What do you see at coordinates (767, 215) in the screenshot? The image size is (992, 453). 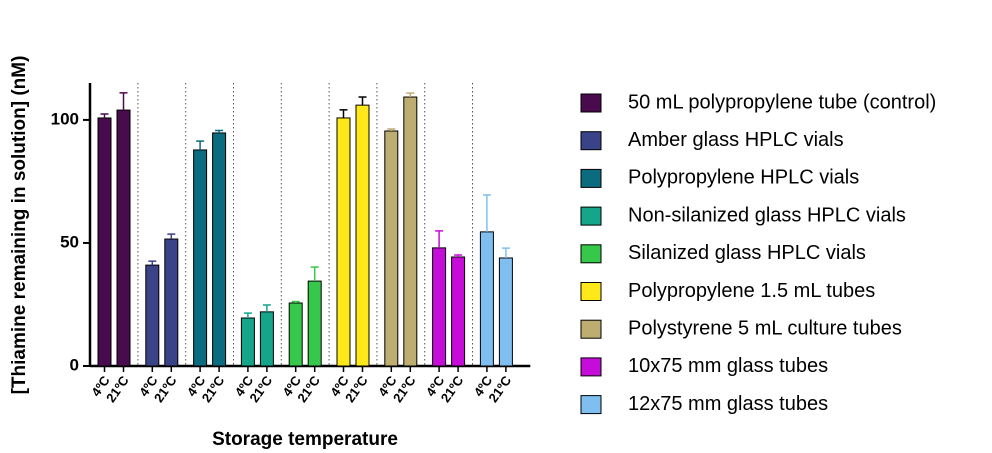 I see `legend-label: Non-silanized glass HPLC vials` at bounding box center [767, 215].